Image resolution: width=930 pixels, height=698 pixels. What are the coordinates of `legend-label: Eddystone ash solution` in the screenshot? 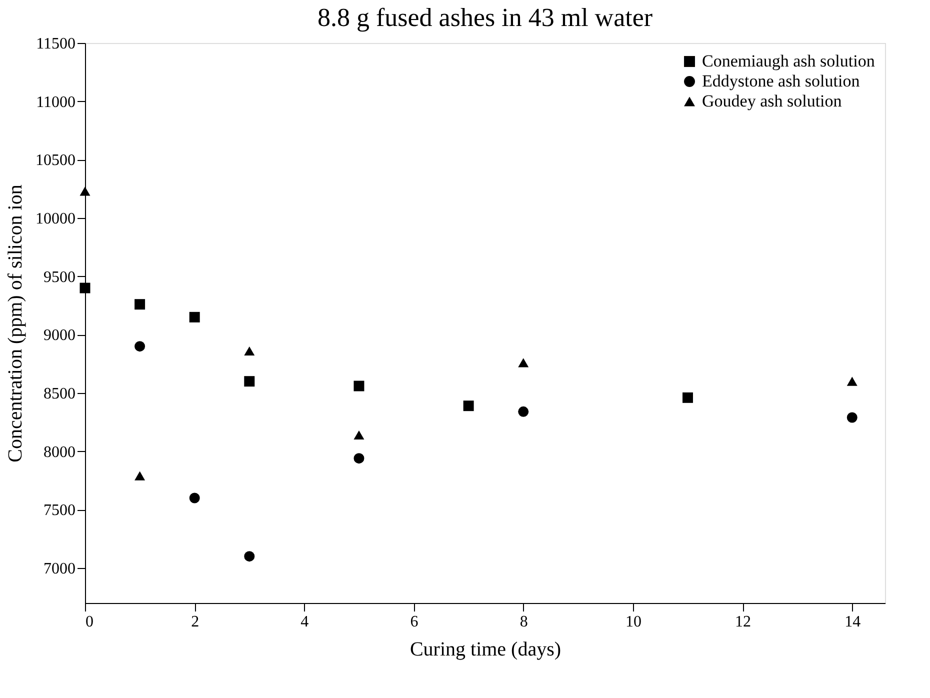 It's located at (781, 81).